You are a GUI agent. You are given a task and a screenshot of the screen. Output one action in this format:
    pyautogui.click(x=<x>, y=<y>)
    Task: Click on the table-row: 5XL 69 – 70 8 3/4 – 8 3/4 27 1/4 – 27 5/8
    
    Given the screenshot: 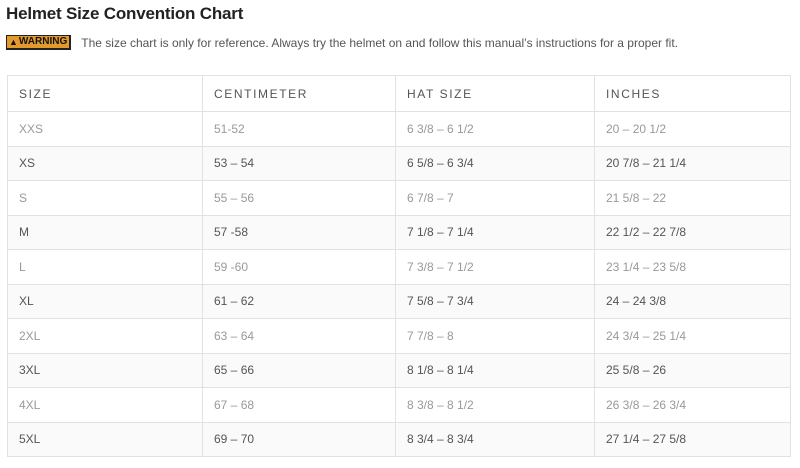 What is the action you would take?
    pyautogui.click(x=399, y=439)
    